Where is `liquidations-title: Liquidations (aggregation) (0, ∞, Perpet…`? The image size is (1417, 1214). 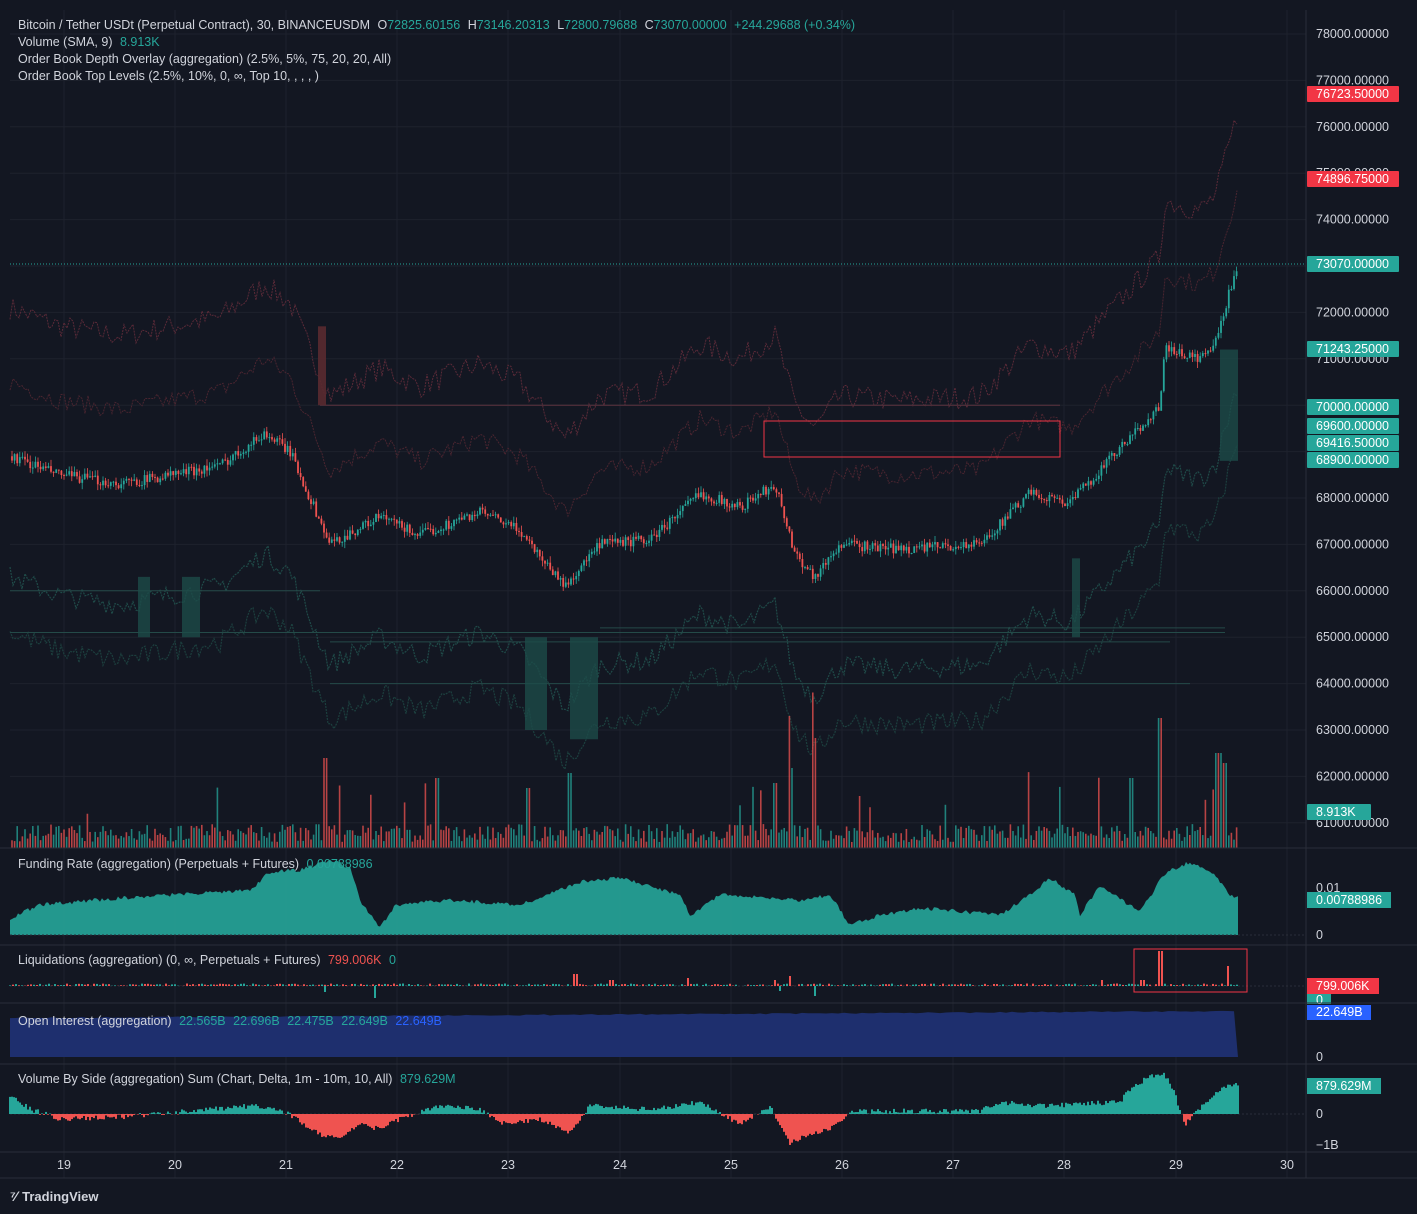 liquidations-title: Liquidations (aggregation) (0, ∞, Perpet… is located at coordinates (169, 960).